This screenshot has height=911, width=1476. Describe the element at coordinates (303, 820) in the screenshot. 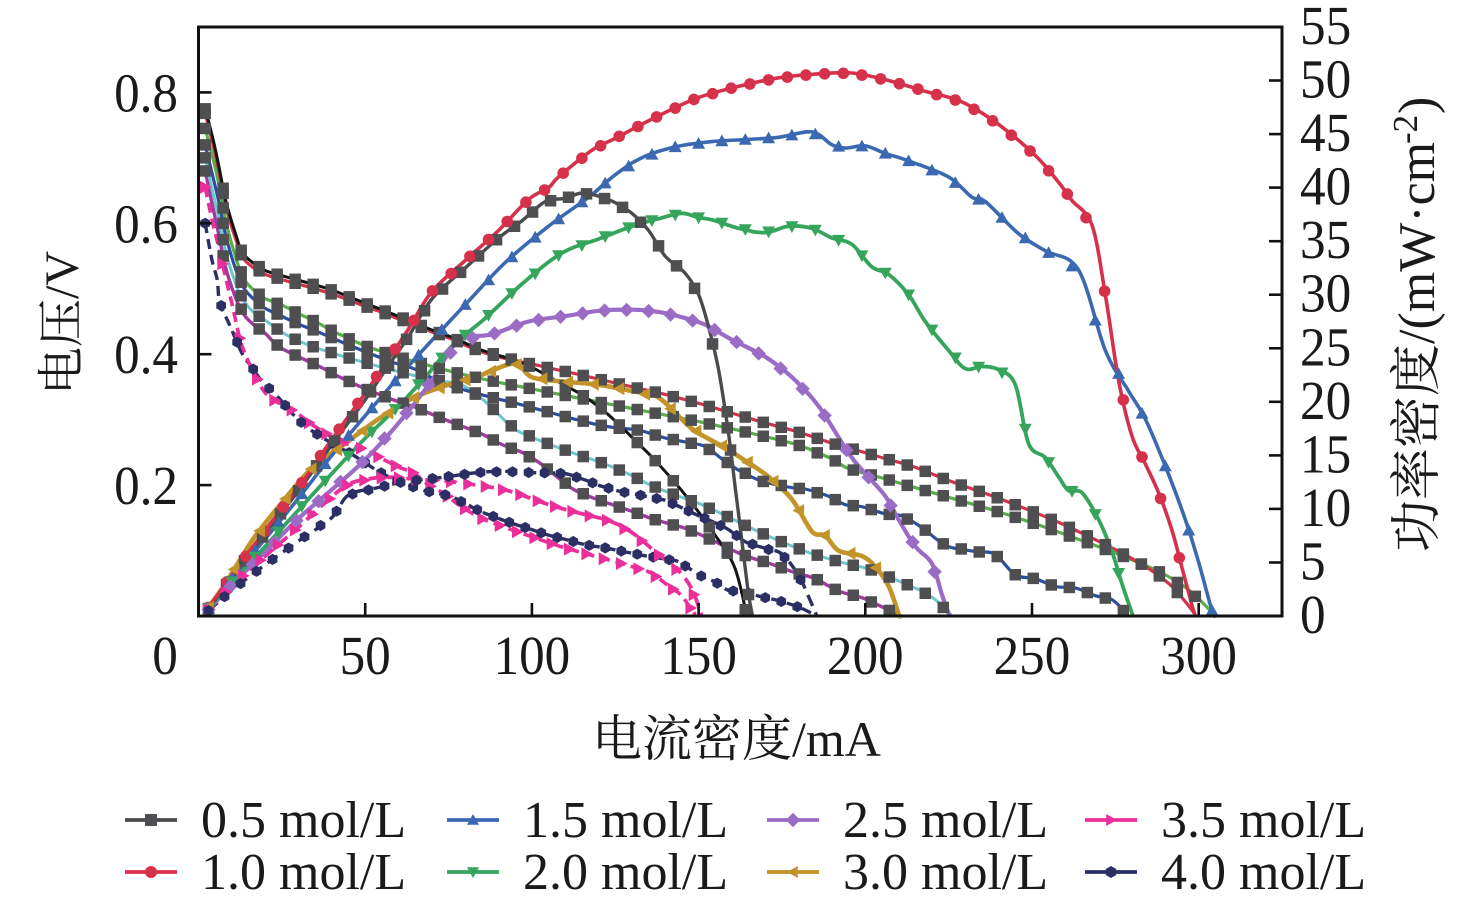

I see `svg-text: 0.5 mol/L` at that location.